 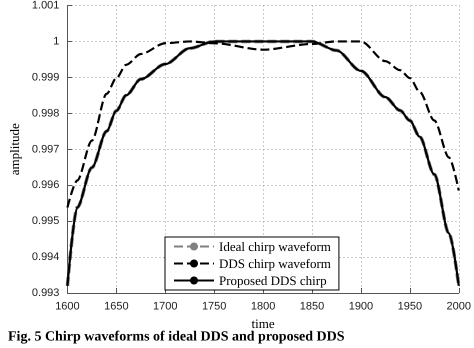 I want to click on x-tick-label: 1650, so click(x=116, y=306).